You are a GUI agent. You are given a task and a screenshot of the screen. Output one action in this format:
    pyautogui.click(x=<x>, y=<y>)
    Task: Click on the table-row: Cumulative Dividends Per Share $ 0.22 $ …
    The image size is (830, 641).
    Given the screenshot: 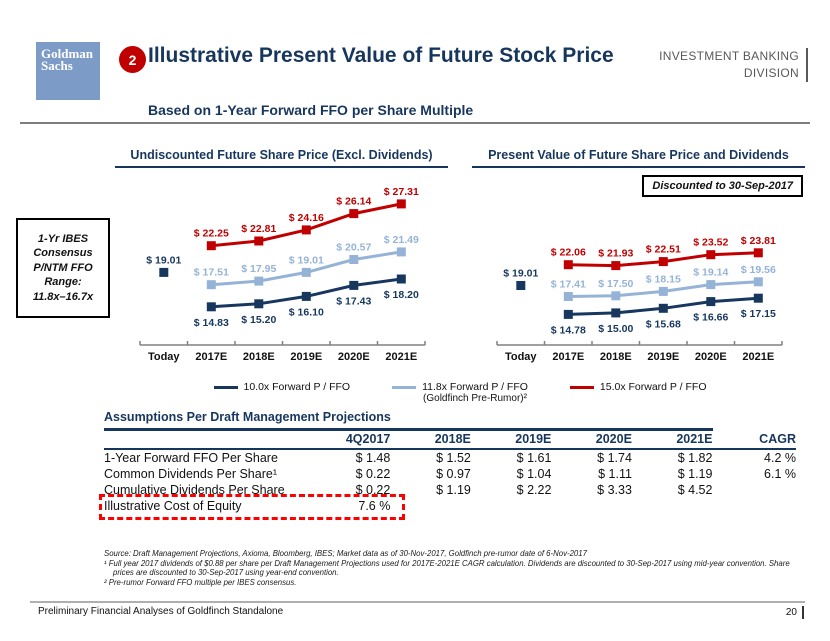 What is the action you would take?
    pyautogui.click(x=450, y=490)
    